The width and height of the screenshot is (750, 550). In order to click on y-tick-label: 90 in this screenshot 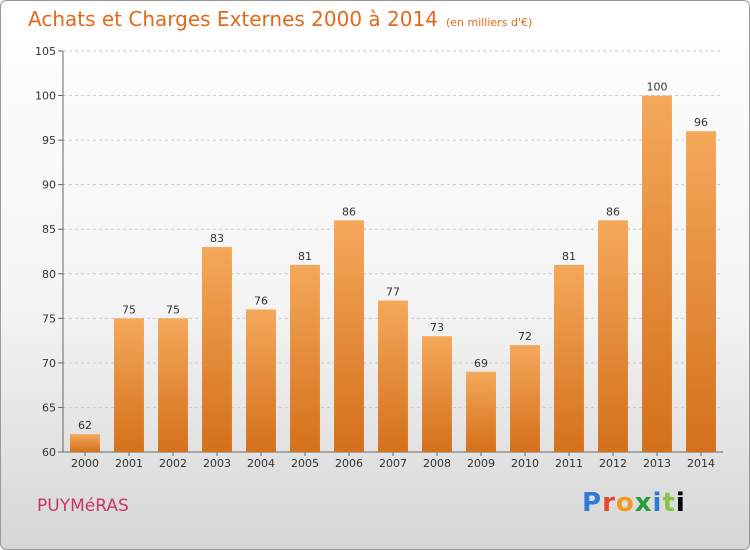, I will do `click(49, 185)`.